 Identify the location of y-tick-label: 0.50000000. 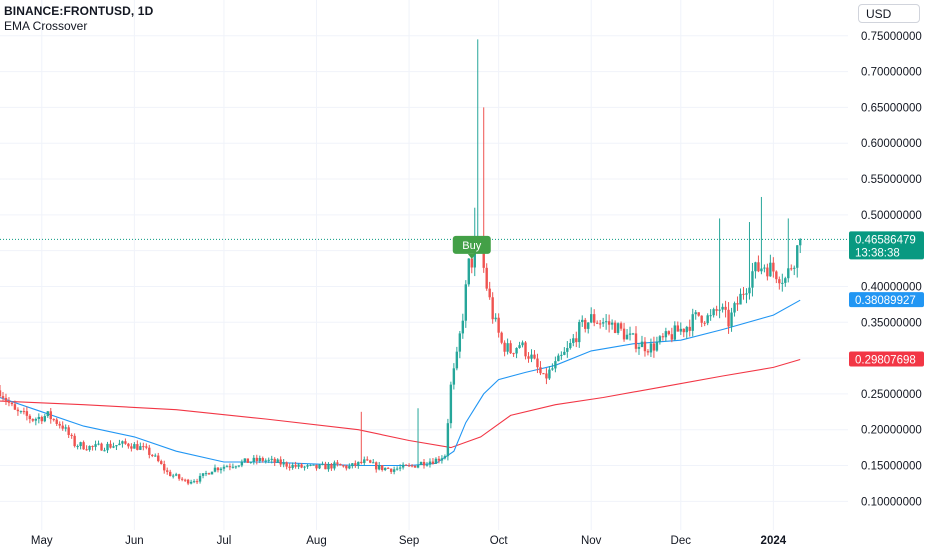
(891, 216).